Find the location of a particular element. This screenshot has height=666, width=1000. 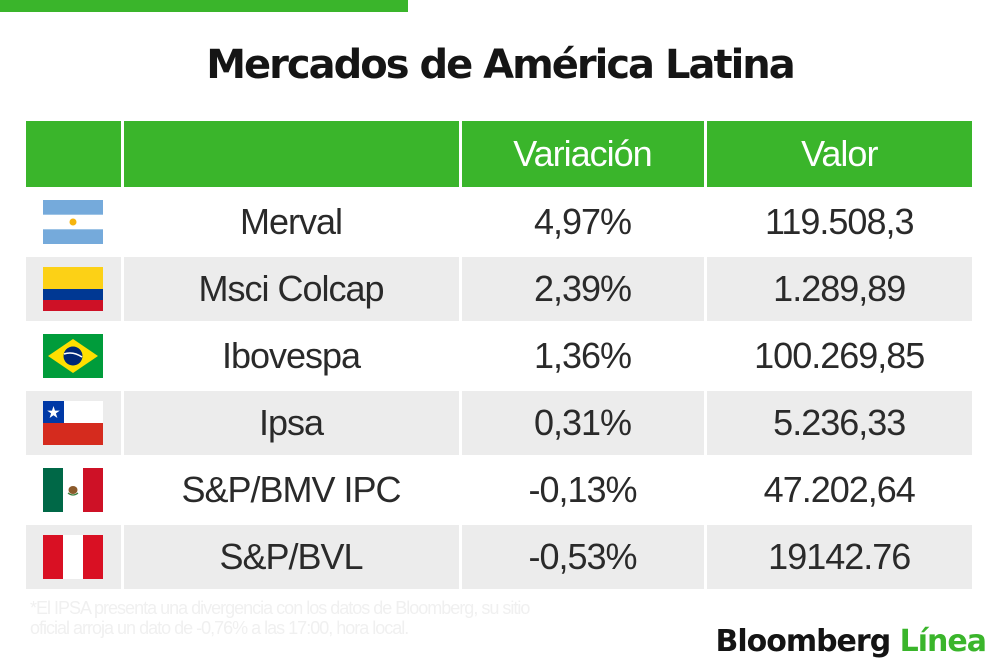

row-name: Msci Colcap is located at coordinates (292, 288).